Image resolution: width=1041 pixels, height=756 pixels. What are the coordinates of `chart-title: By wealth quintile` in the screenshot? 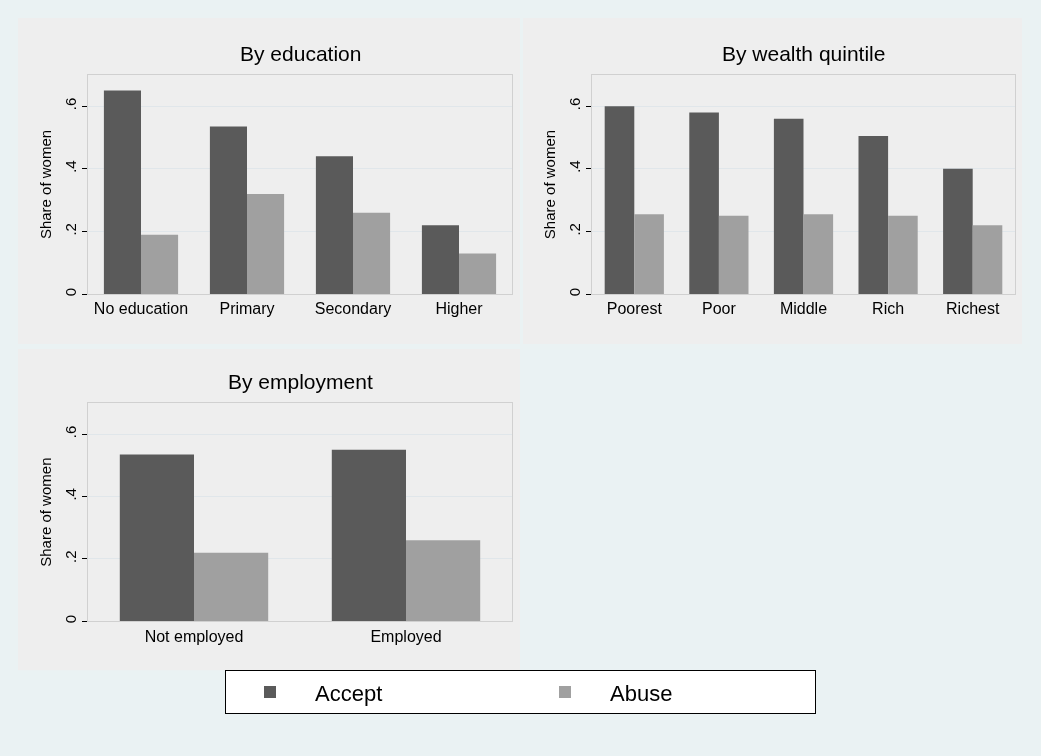 It's located at (804, 53).